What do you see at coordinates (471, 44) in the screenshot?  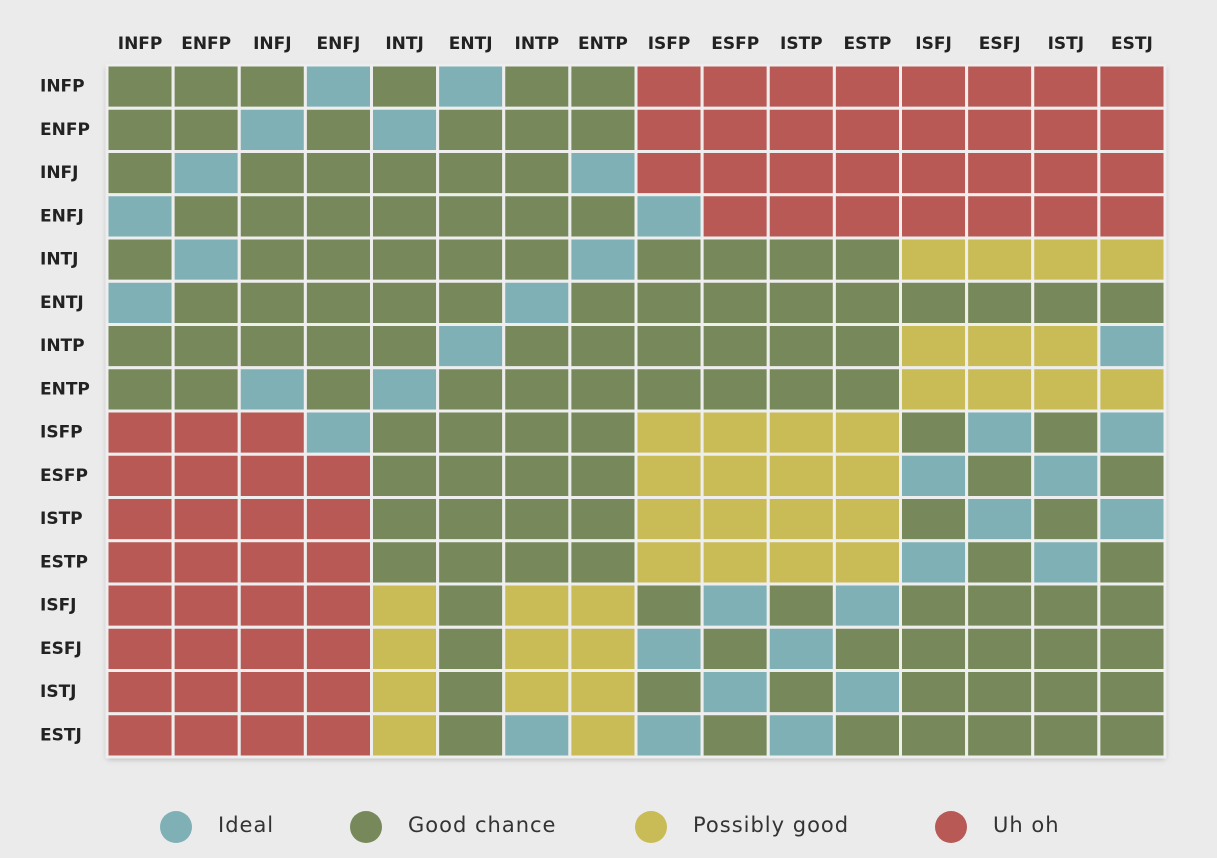 I see `column-label: ENTJ` at bounding box center [471, 44].